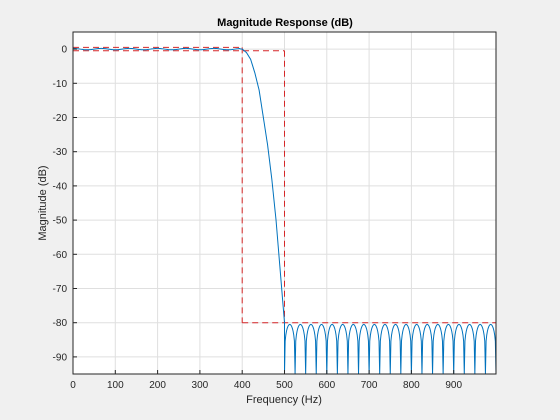  Describe the element at coordinates (411, 385) in the screenshot. I see `x-tick-label: 800` at that location.